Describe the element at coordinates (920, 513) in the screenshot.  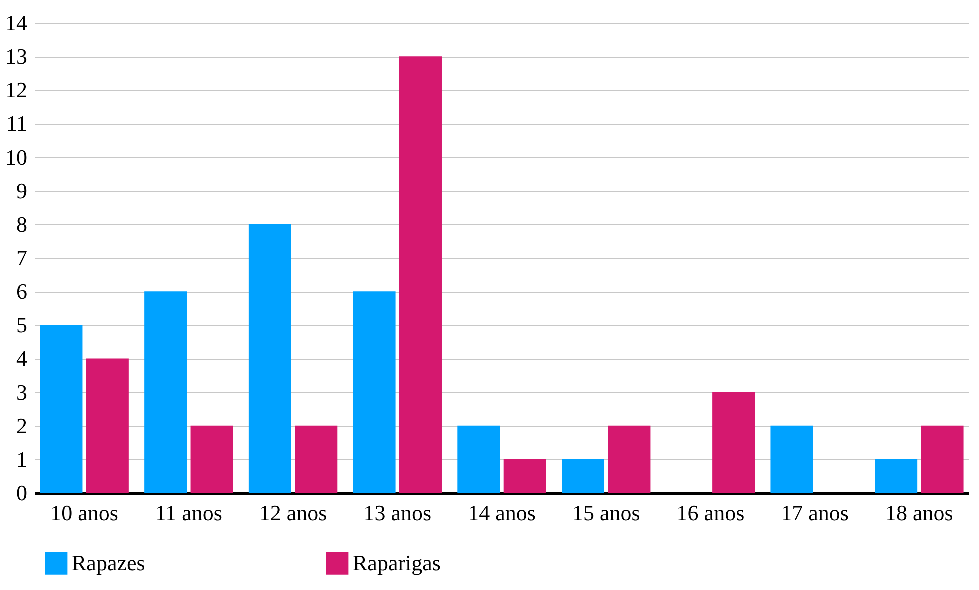
I see `x-tick-label: 18 anos` at that location.